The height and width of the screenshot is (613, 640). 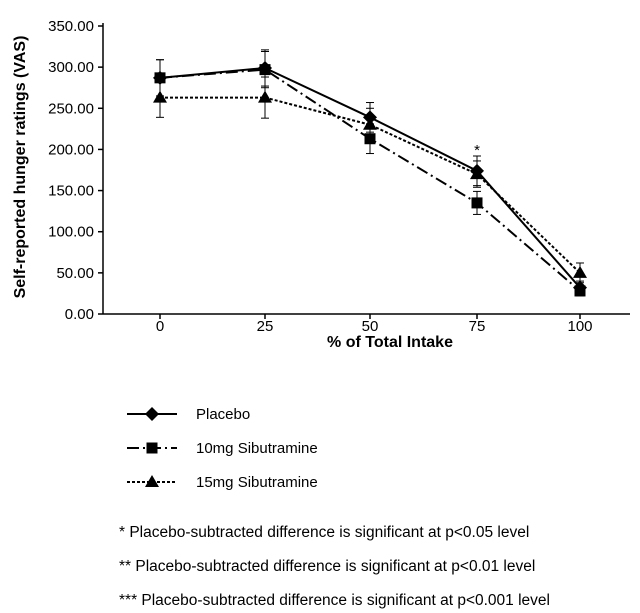 I want to click on y-tick-label: 50.00, so click(x=75, y=273).